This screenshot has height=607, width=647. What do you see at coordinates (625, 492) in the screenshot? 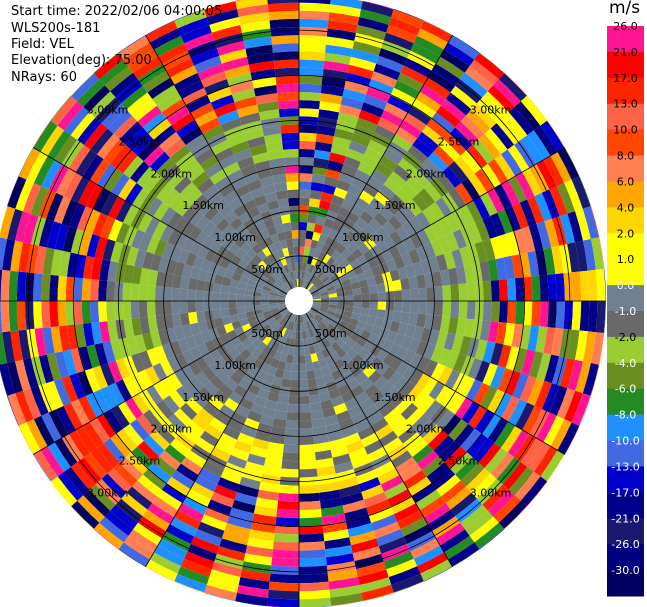
I see `colorbar-tick-label: -17.0` at bounding box center [625, 492].